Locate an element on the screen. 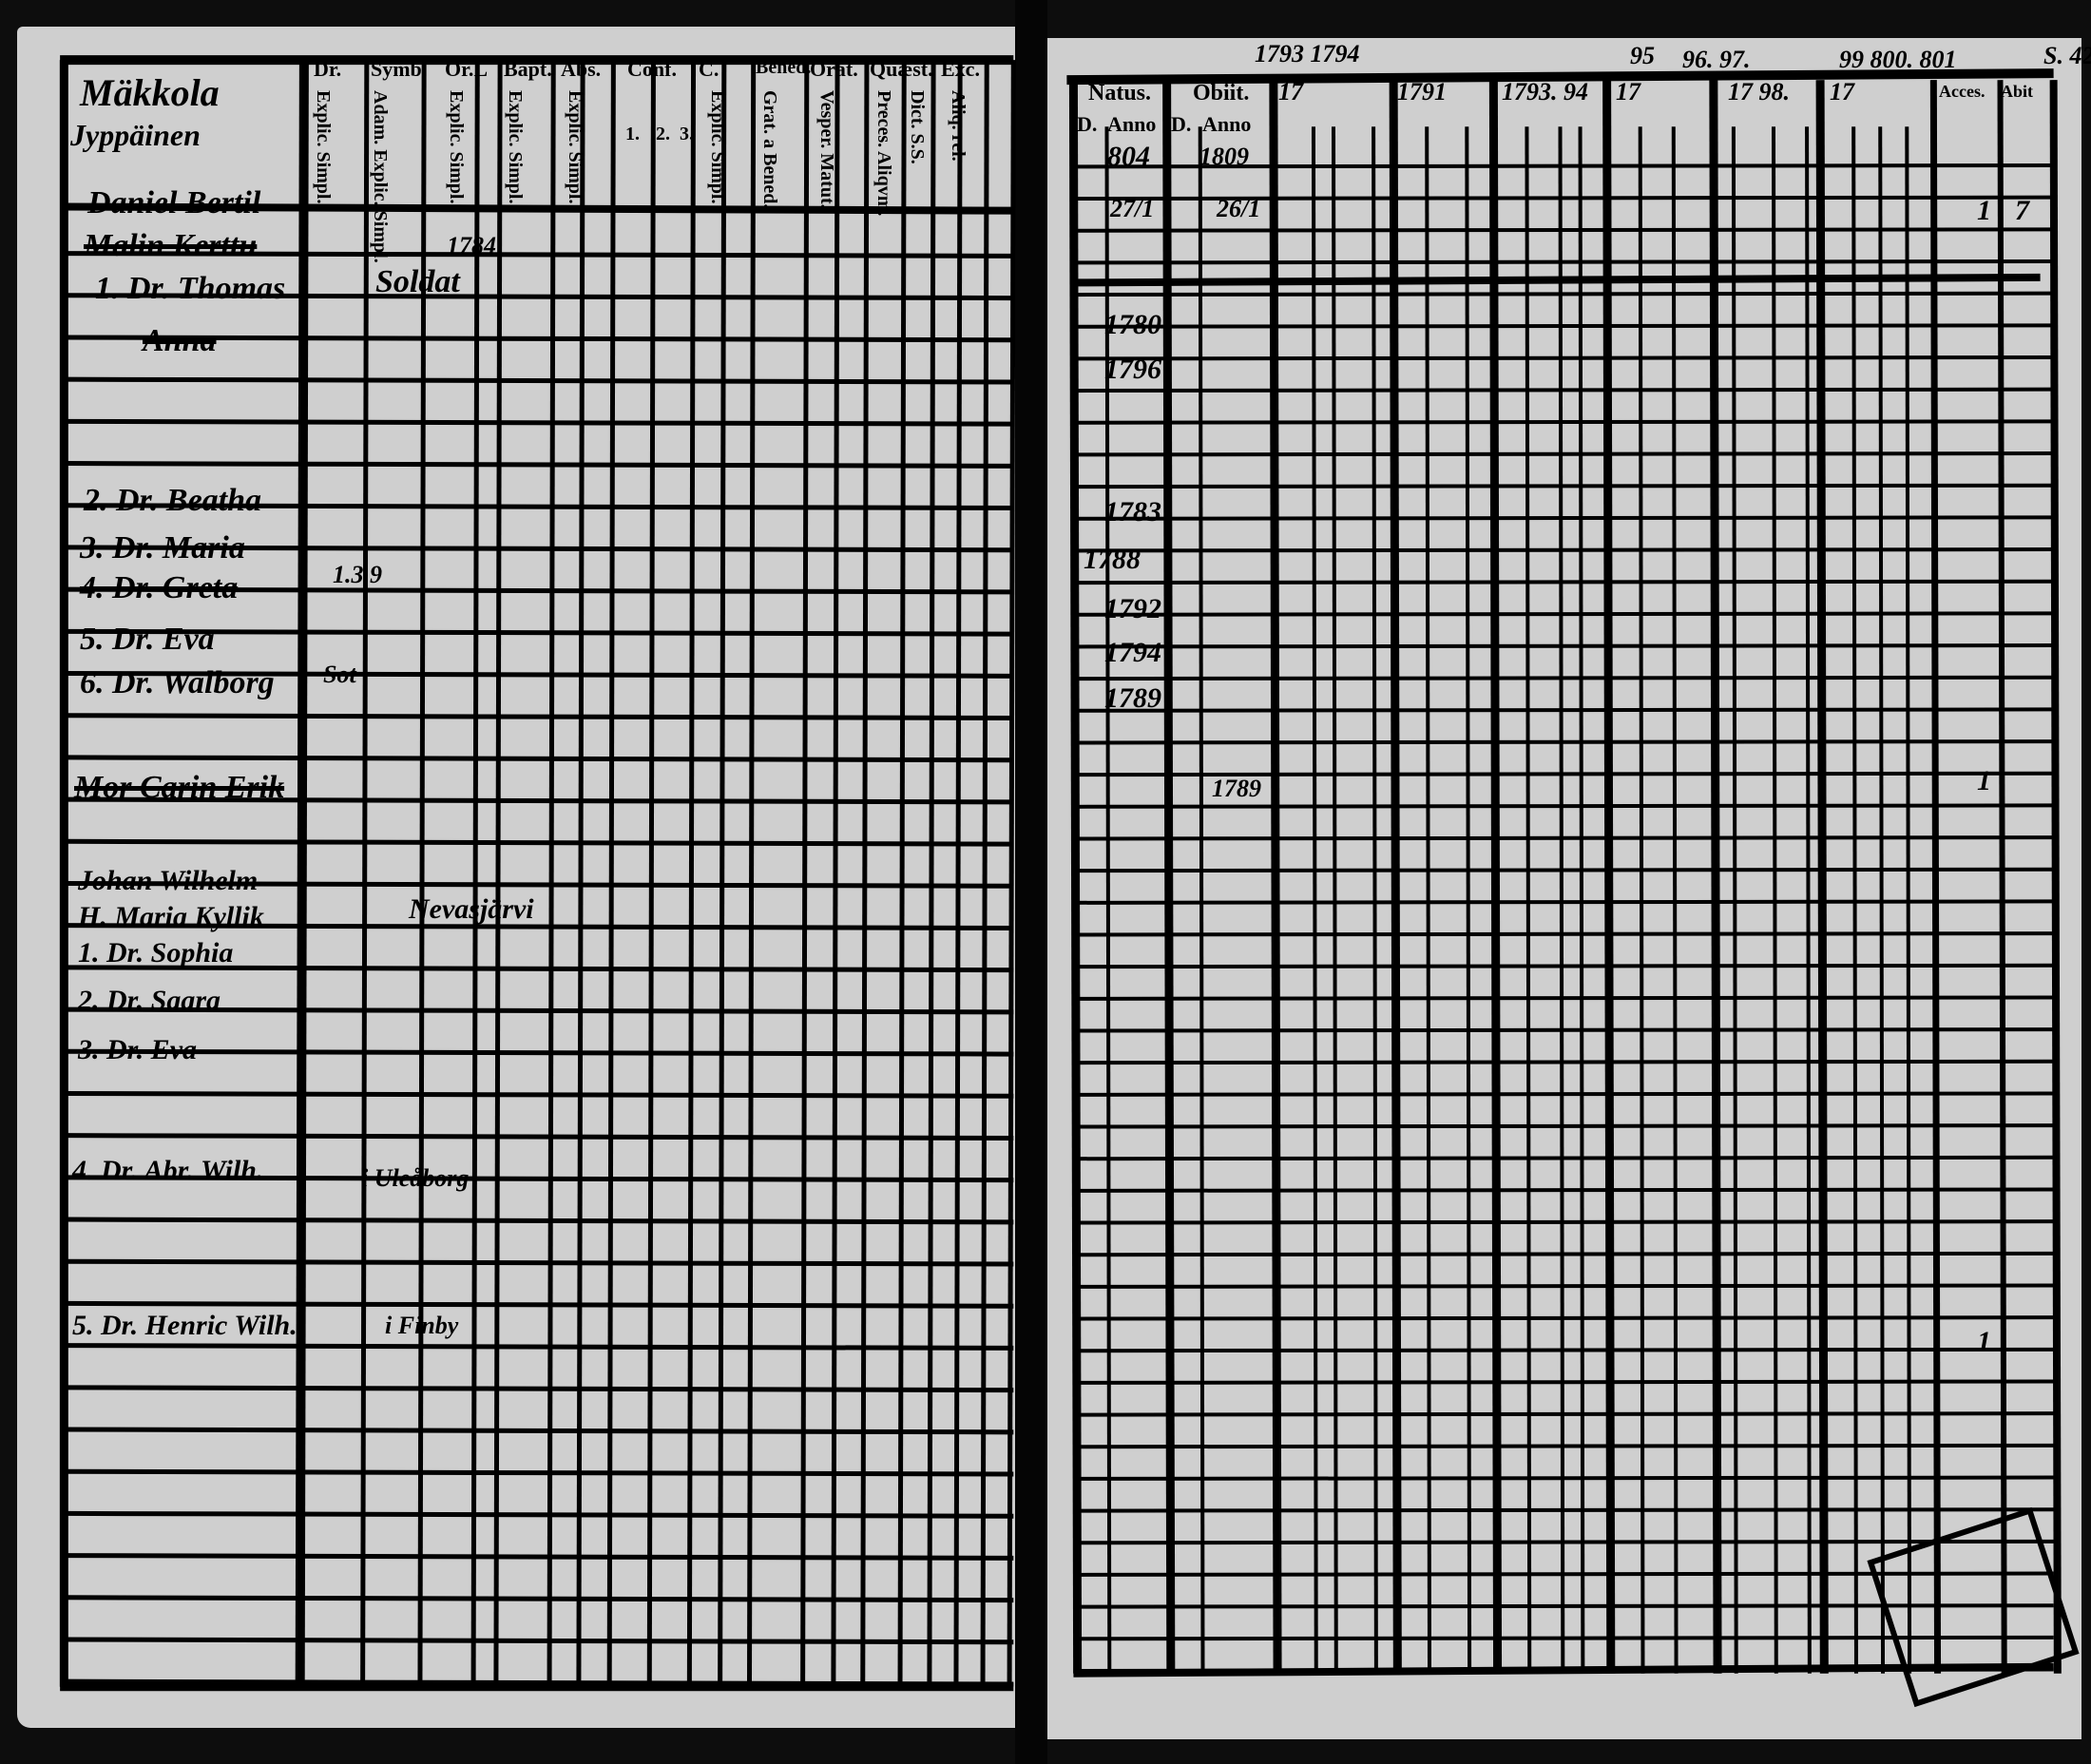 The image size is (2091, 1764). abit-mark: 7 is located at coordinates (2022, 210).